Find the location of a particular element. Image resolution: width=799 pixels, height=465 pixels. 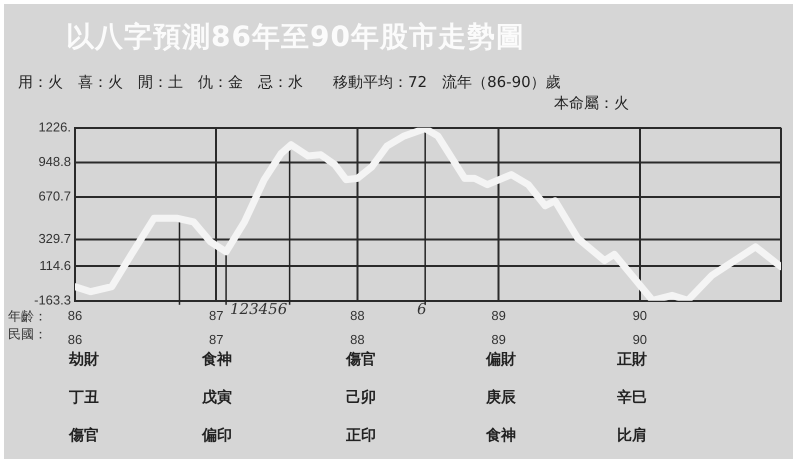

text: 偏印 is located at coordinates (216, 435).